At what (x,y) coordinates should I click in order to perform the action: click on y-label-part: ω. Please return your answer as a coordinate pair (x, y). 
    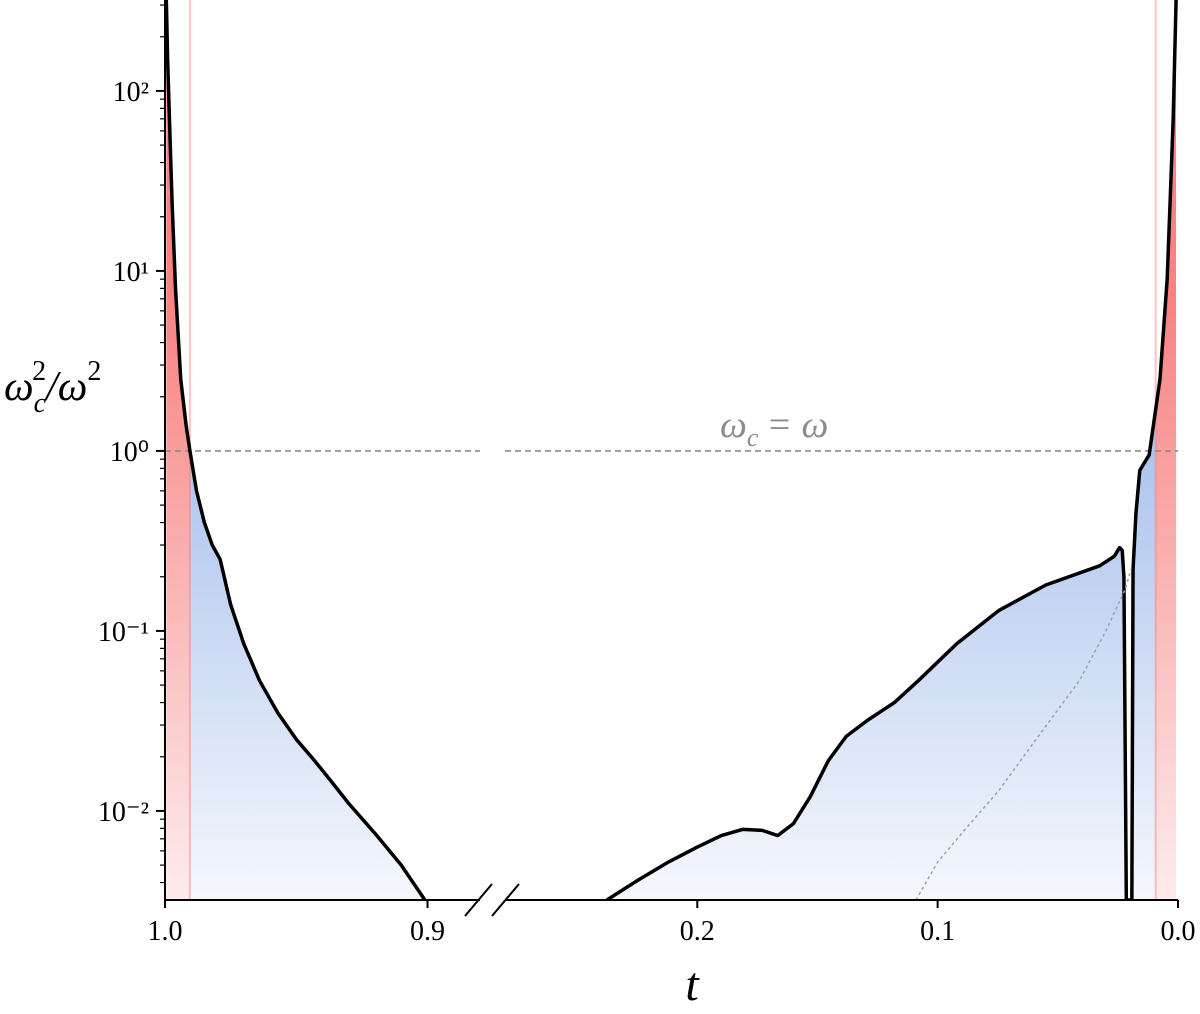
    Looking at the image, I should click on (19, 387).